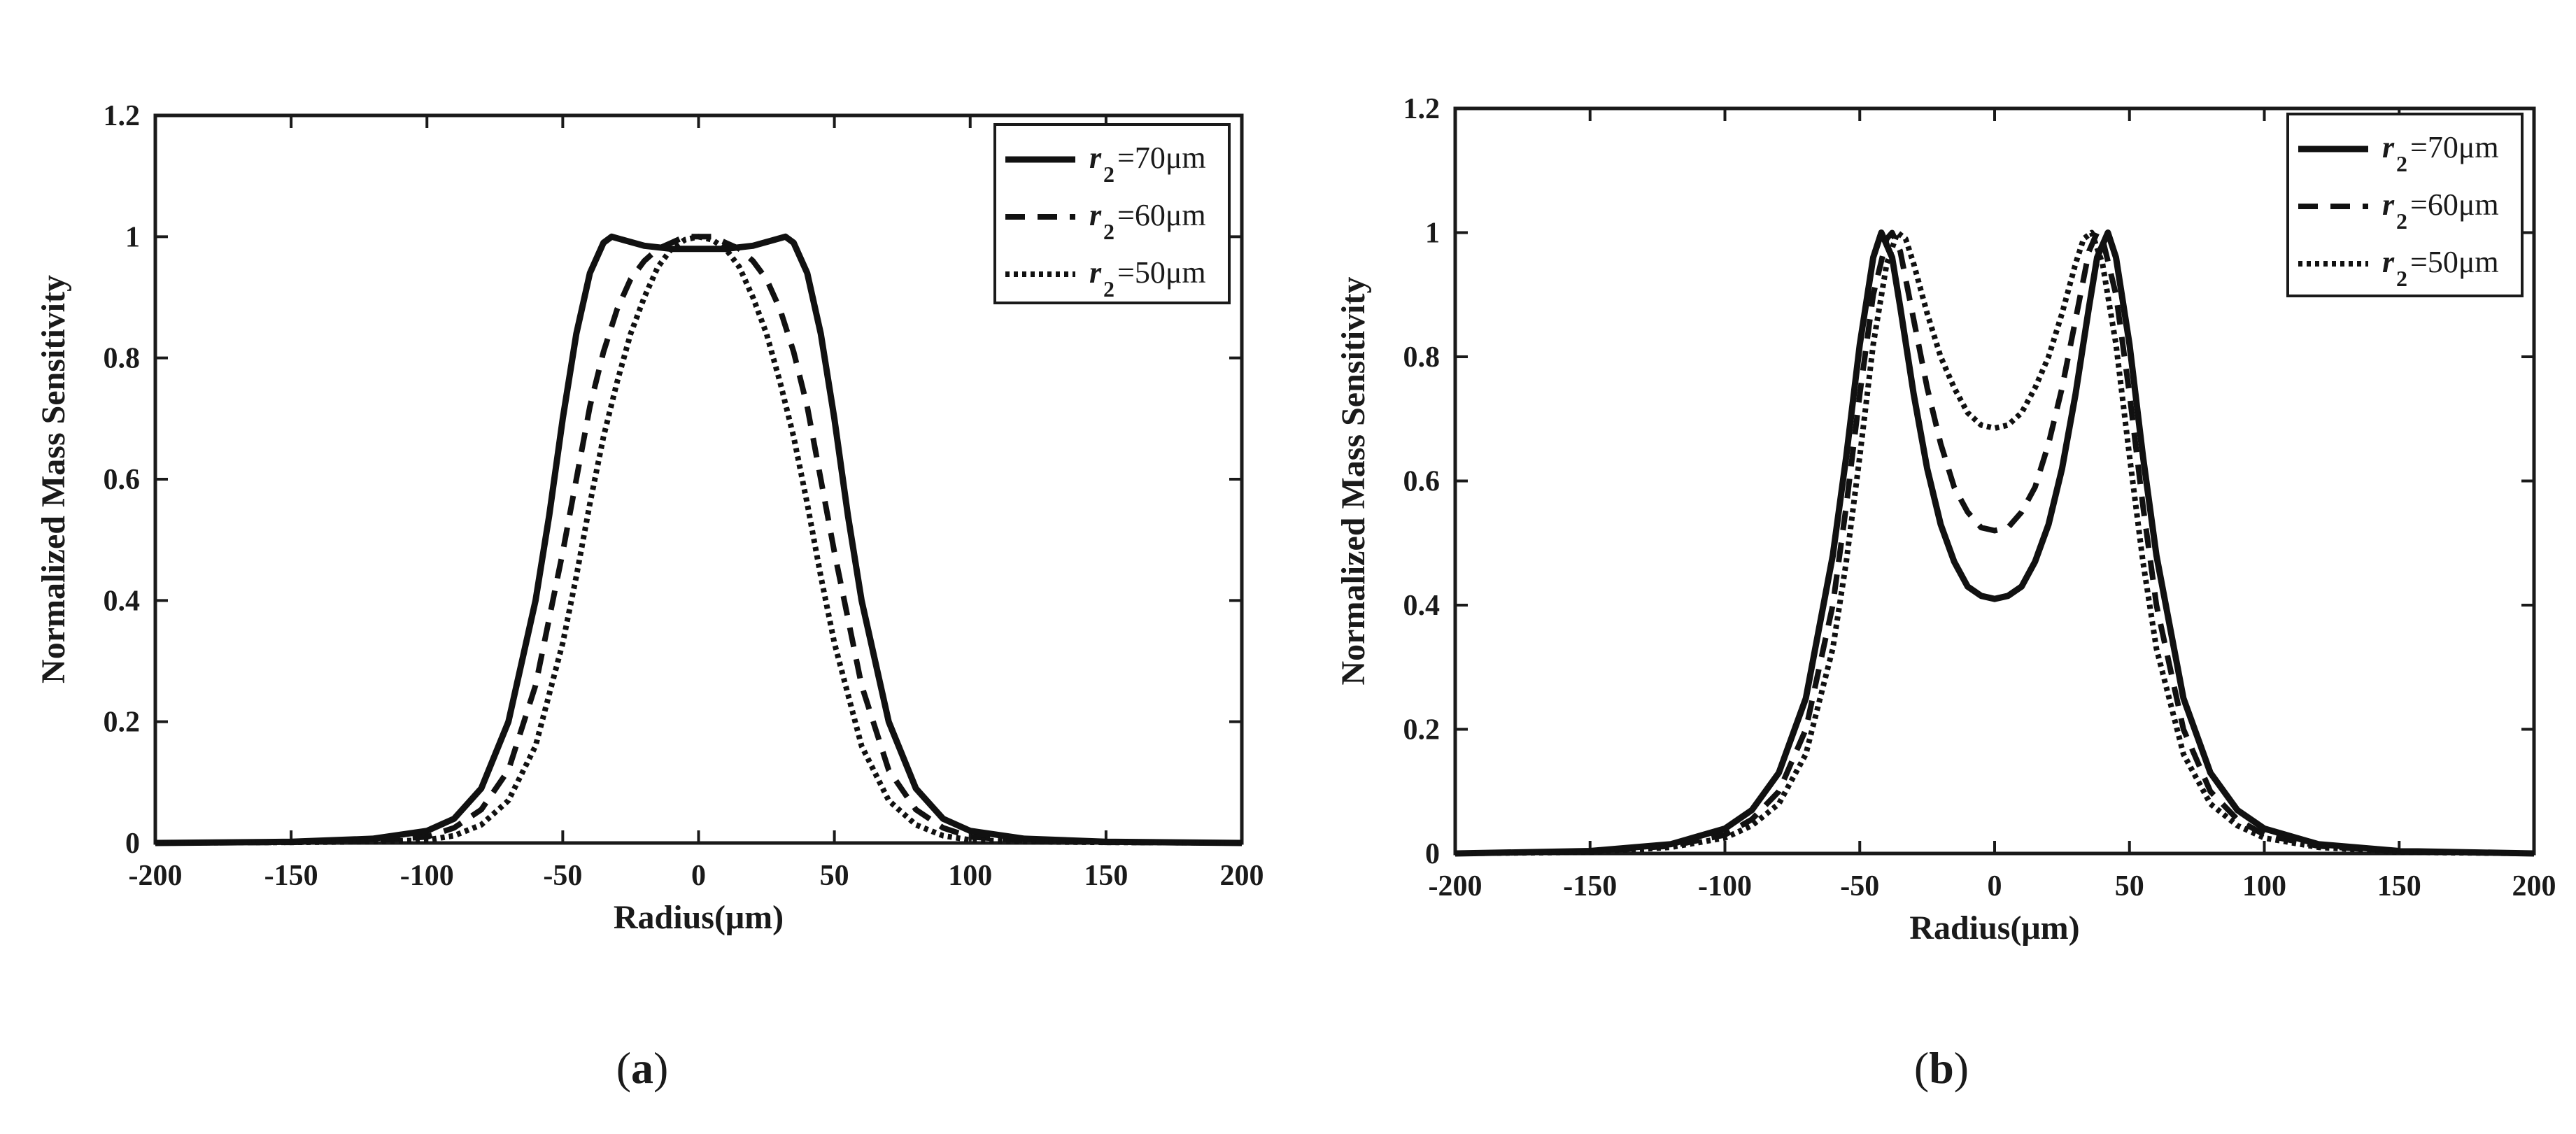  I want to click on panel-letter: b, so click(1941, 1068).